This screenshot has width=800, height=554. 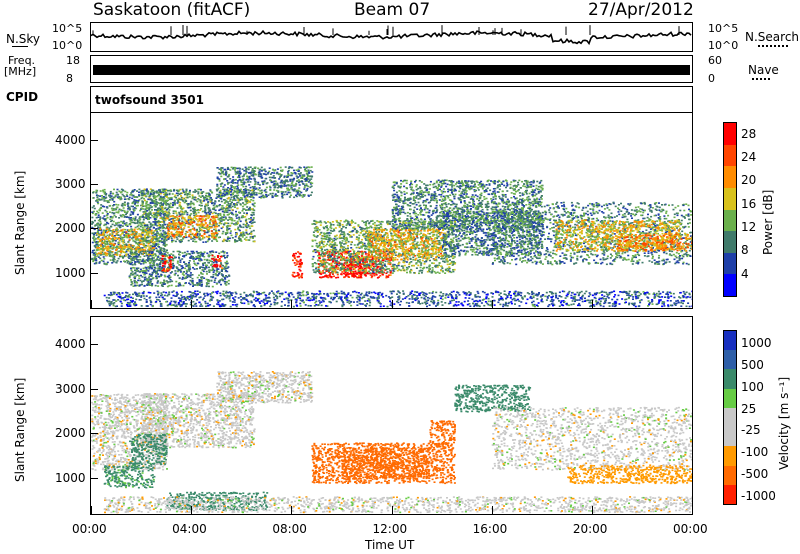 What do you see at coordinates (772, 37) in the screenshot?
I see `noise-search-label: N.Search` at bounding box center [772, 37].